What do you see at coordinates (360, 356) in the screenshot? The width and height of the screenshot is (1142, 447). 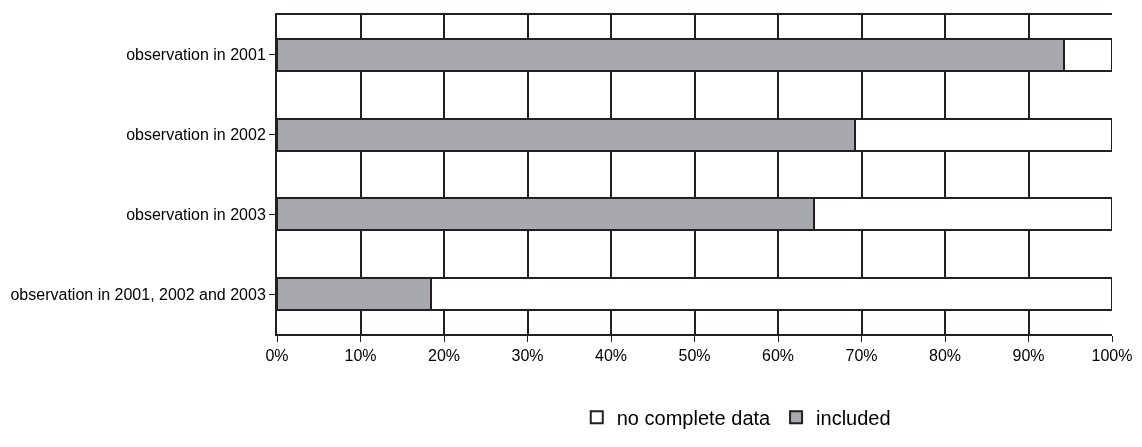 I see `x-tick-label: 10%` at bounding box center [360, 356].